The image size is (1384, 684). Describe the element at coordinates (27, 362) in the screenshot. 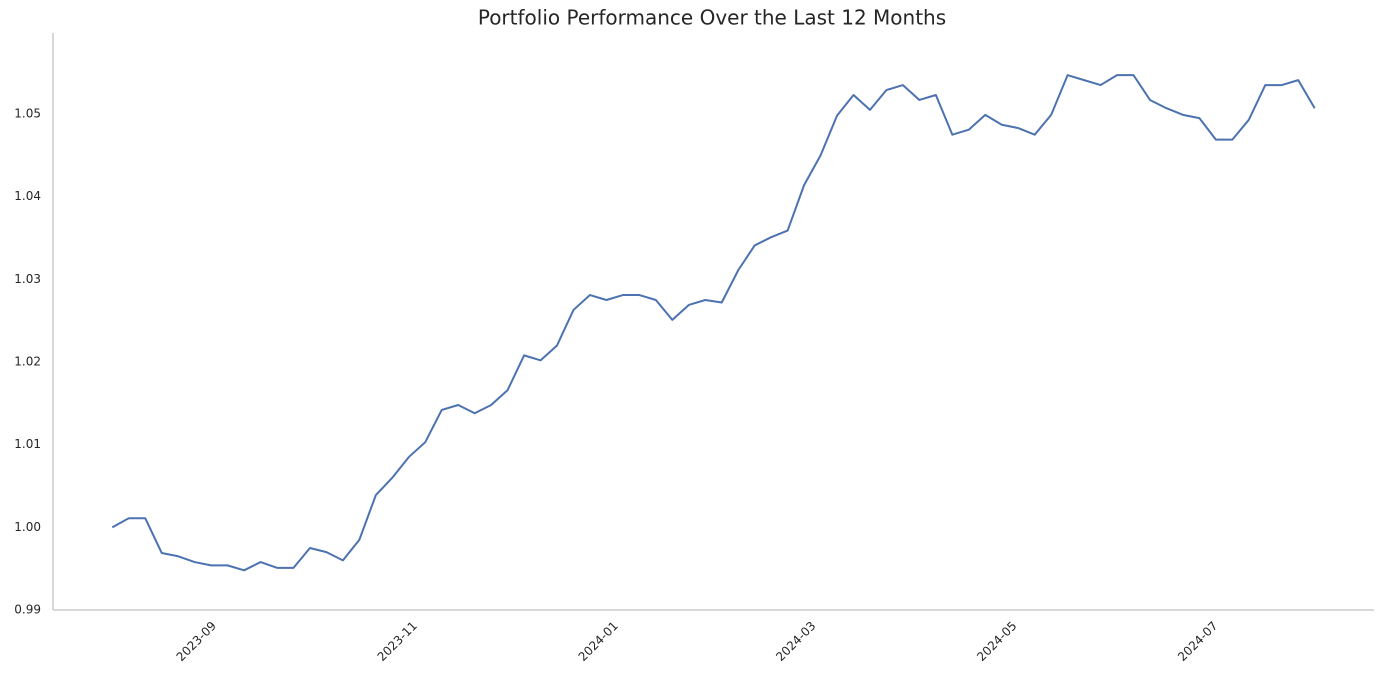

I see `y-tick-label: 1.02` at that location.